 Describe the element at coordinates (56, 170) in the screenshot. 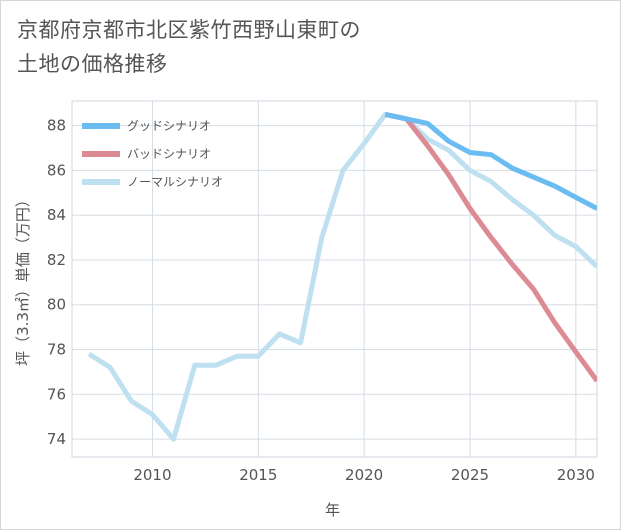

I see `y-tick-label: 86` at that location.